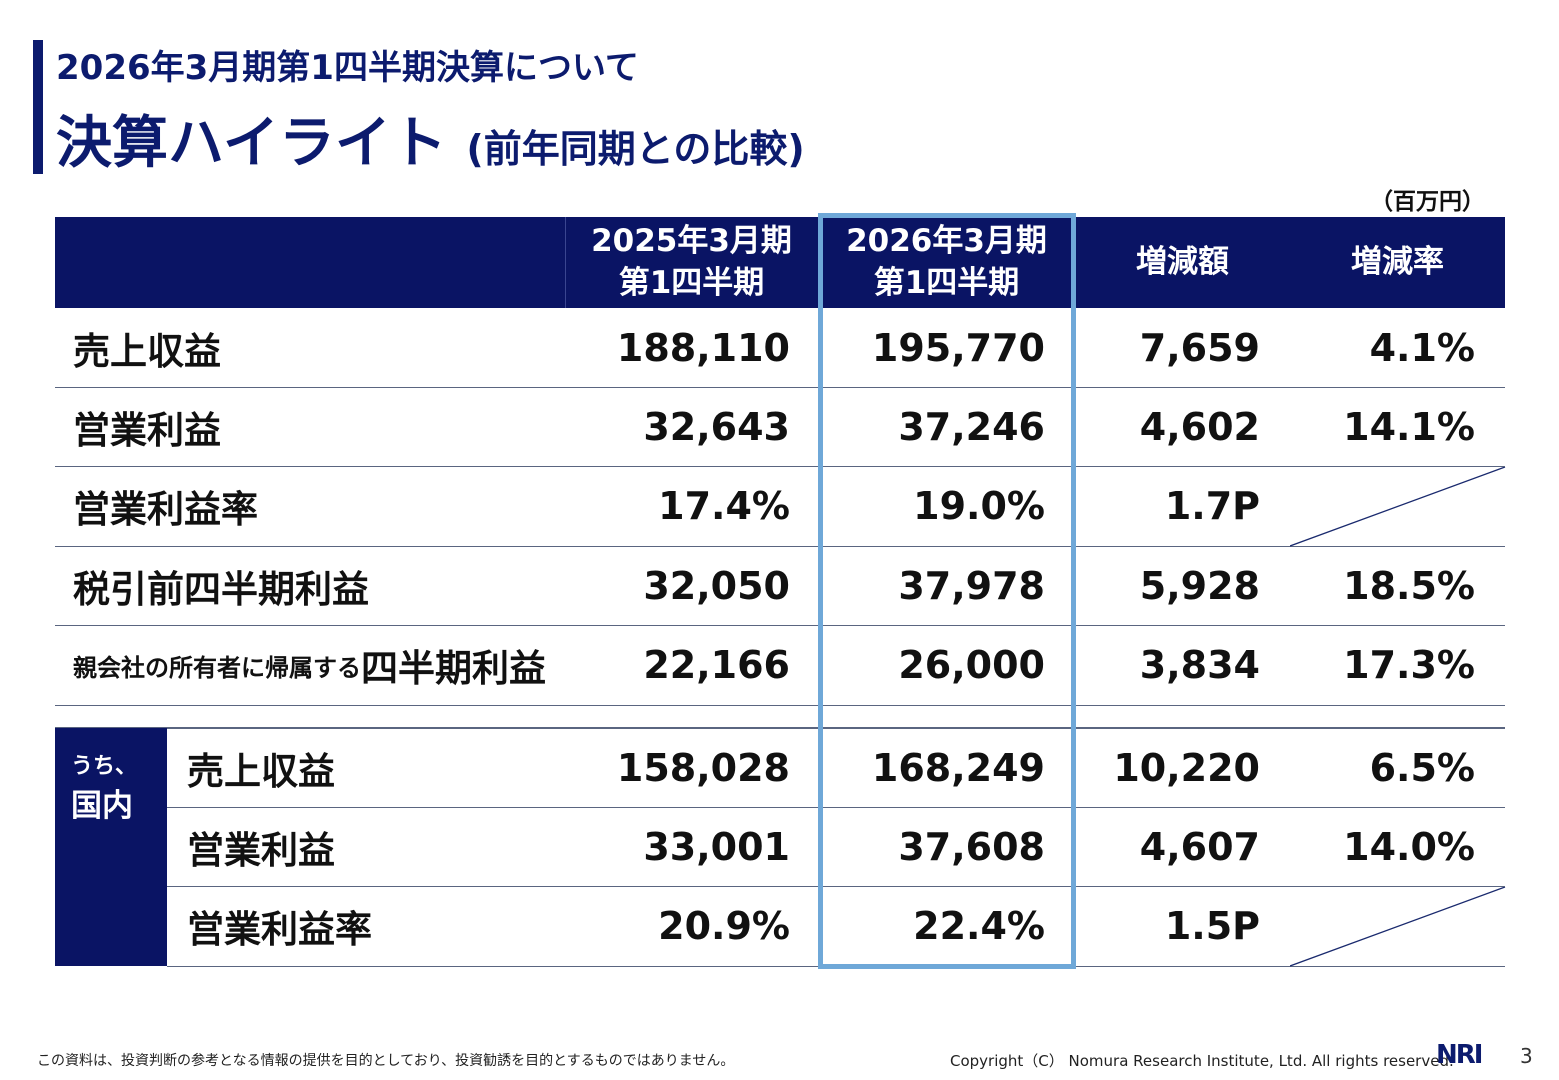  Describe the element at coordinates (1182, 261) in the screenshot. I see `header-col-change: 増減額` at that location.